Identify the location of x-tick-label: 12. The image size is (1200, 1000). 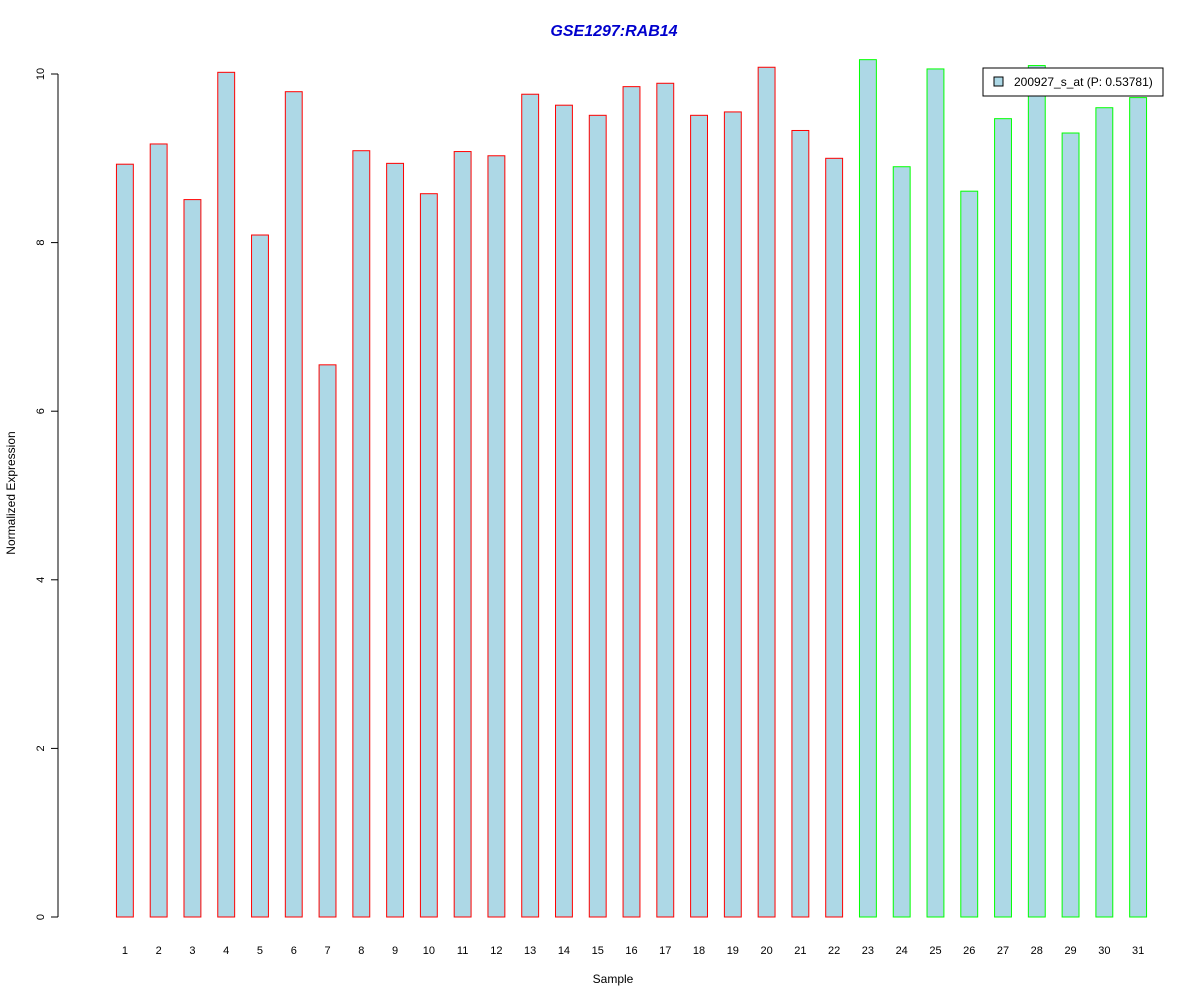
(496, 951).